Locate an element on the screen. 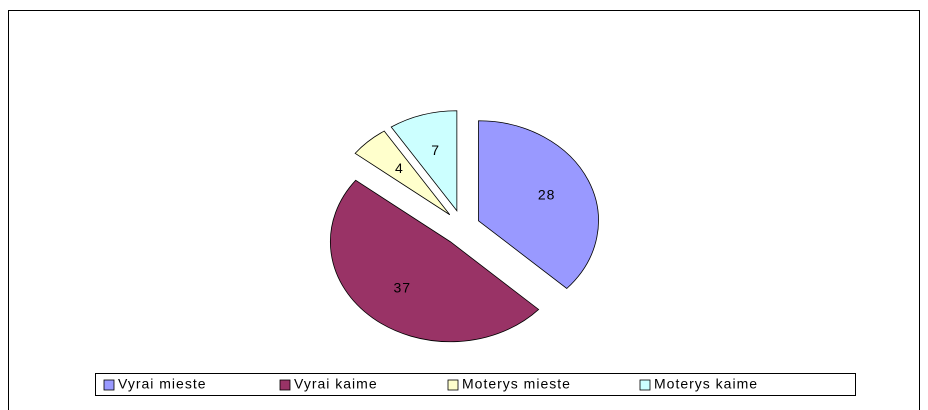 This screenshot has width=928, height=410. data-label: 4 is located at coordinates (399, 168).